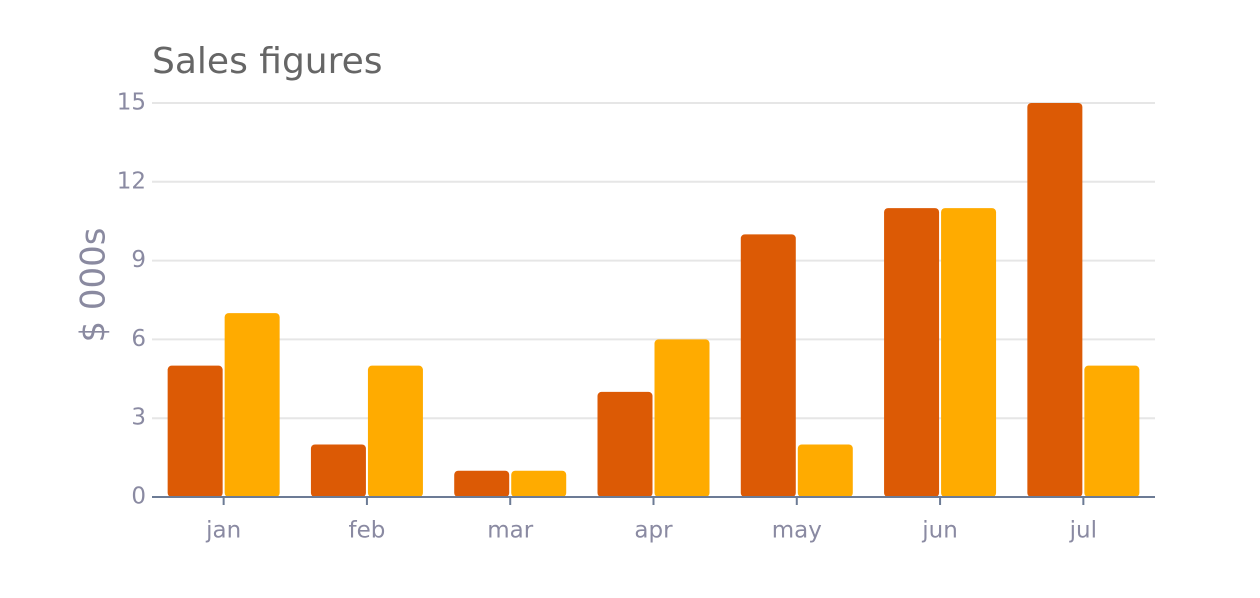 The height and width of the screenshot is (598, 1260). I want to click on x-tick-label: apr, so click(653, 531).